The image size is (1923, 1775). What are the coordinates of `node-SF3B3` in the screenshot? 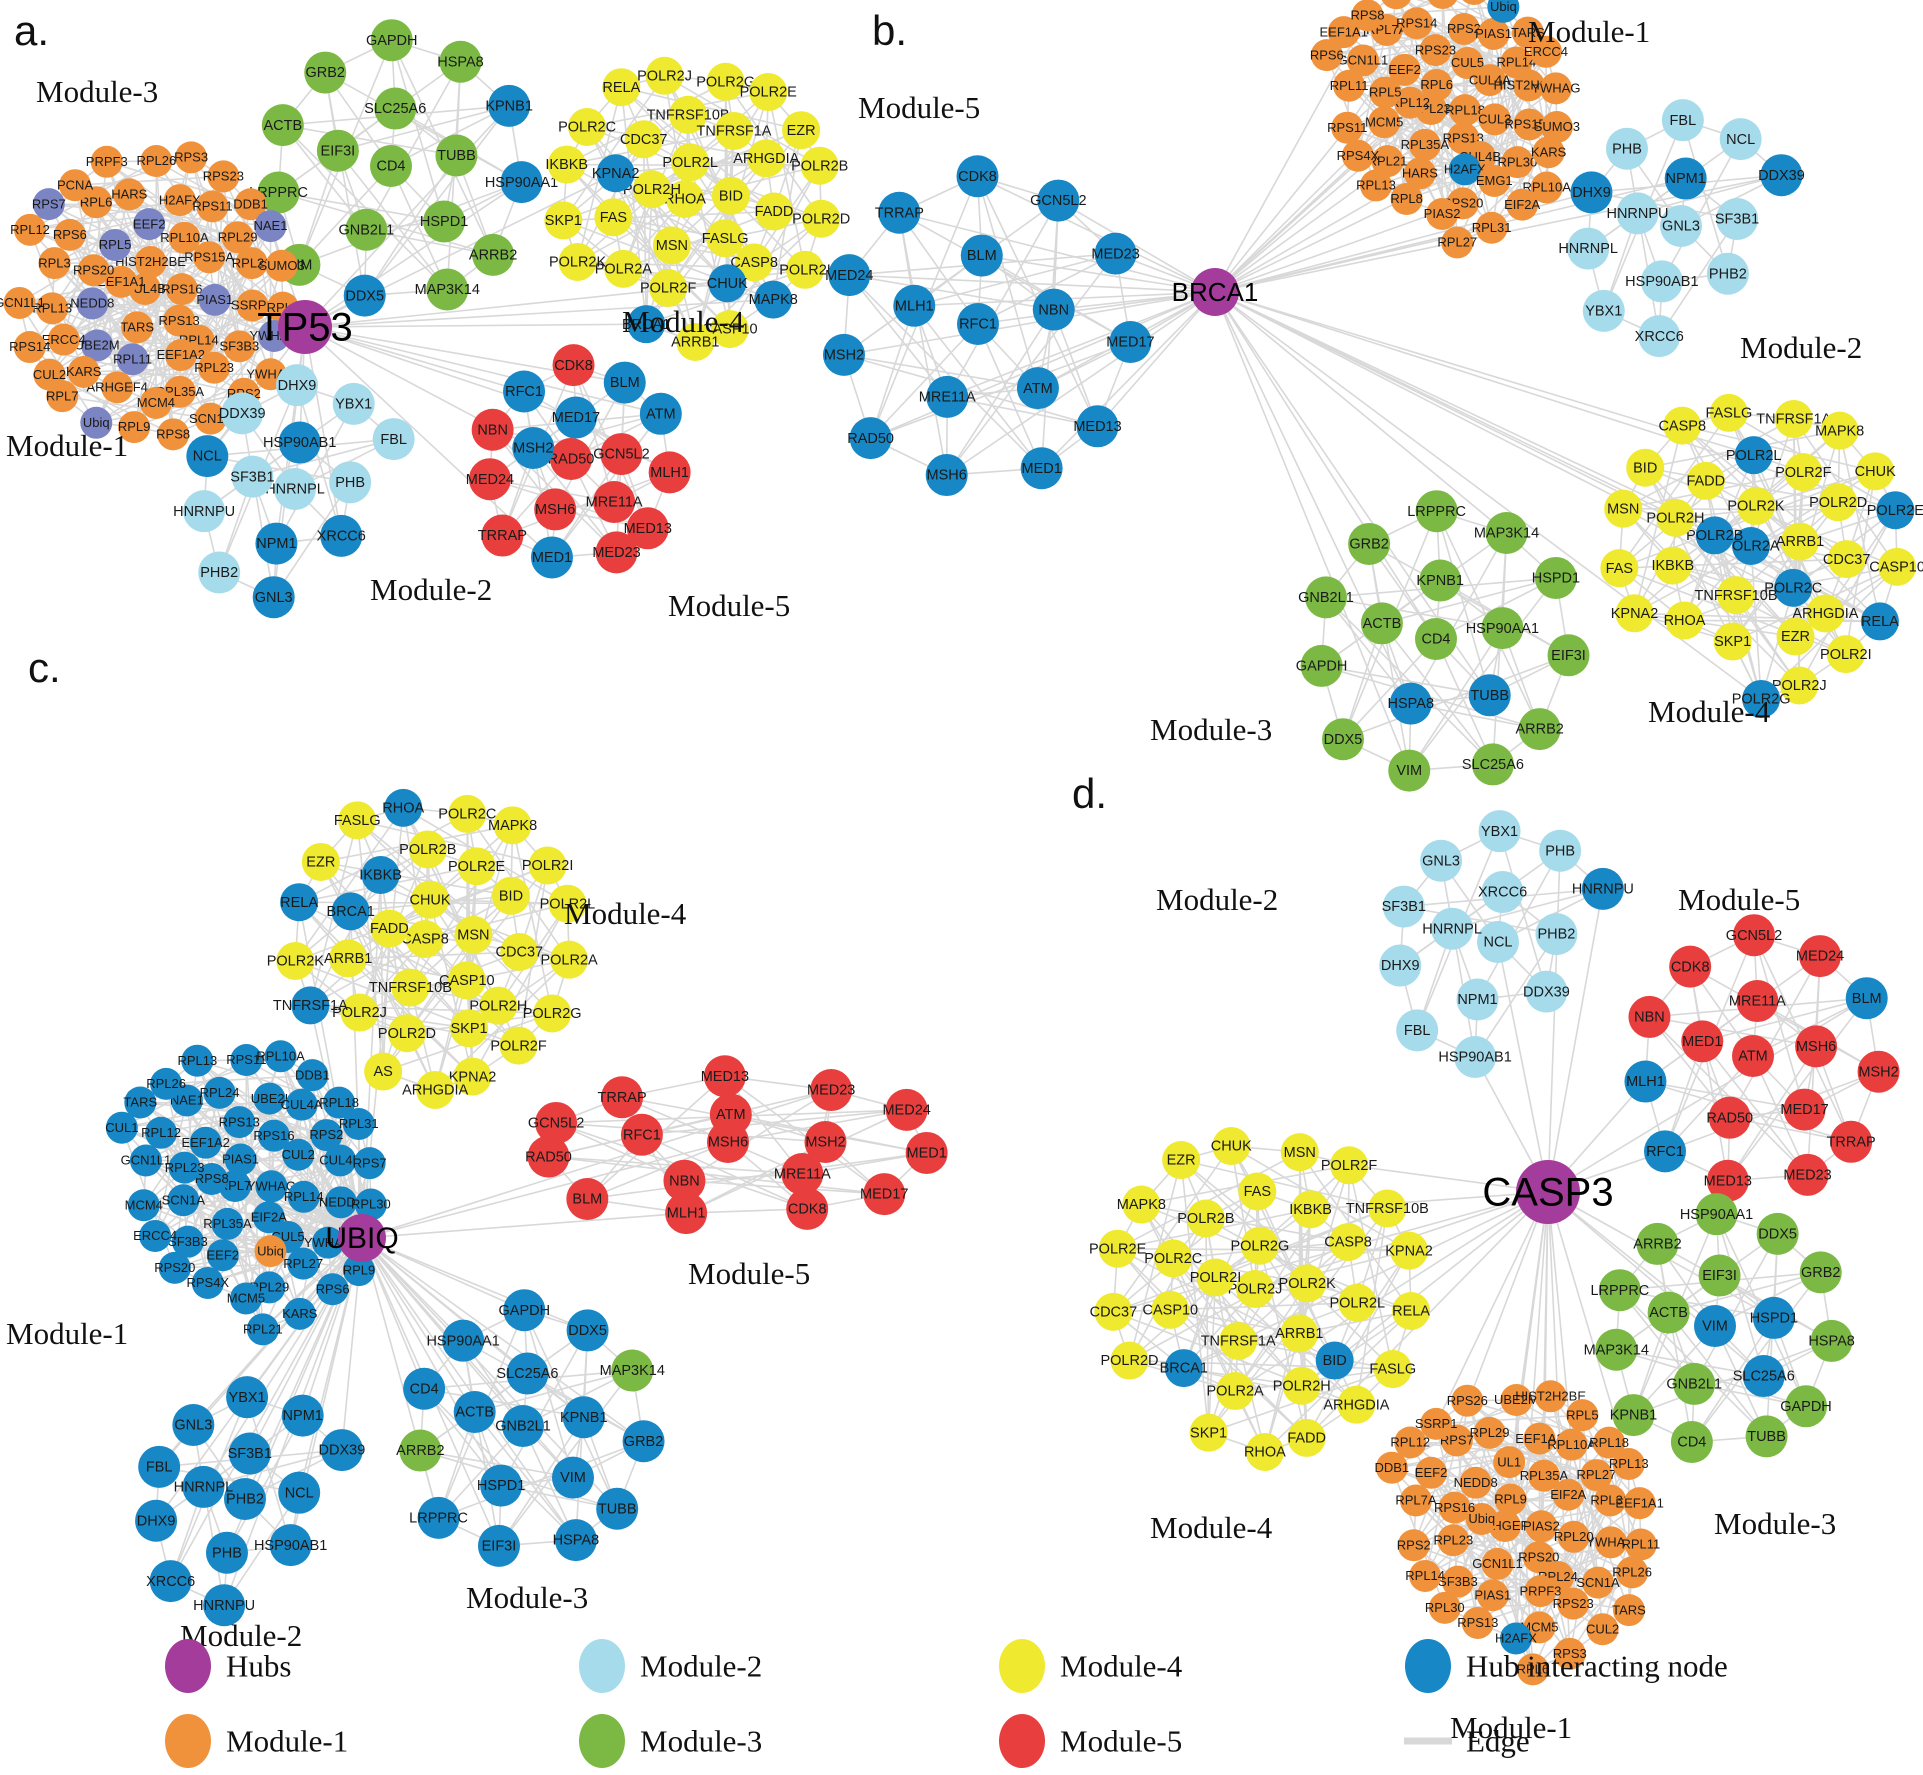 It's located at (239, 346).